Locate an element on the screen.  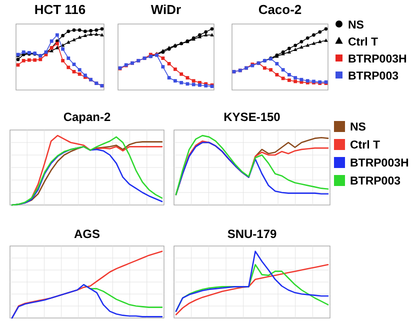
chart-title: Capan-2 is located at coordinates (87, 117).